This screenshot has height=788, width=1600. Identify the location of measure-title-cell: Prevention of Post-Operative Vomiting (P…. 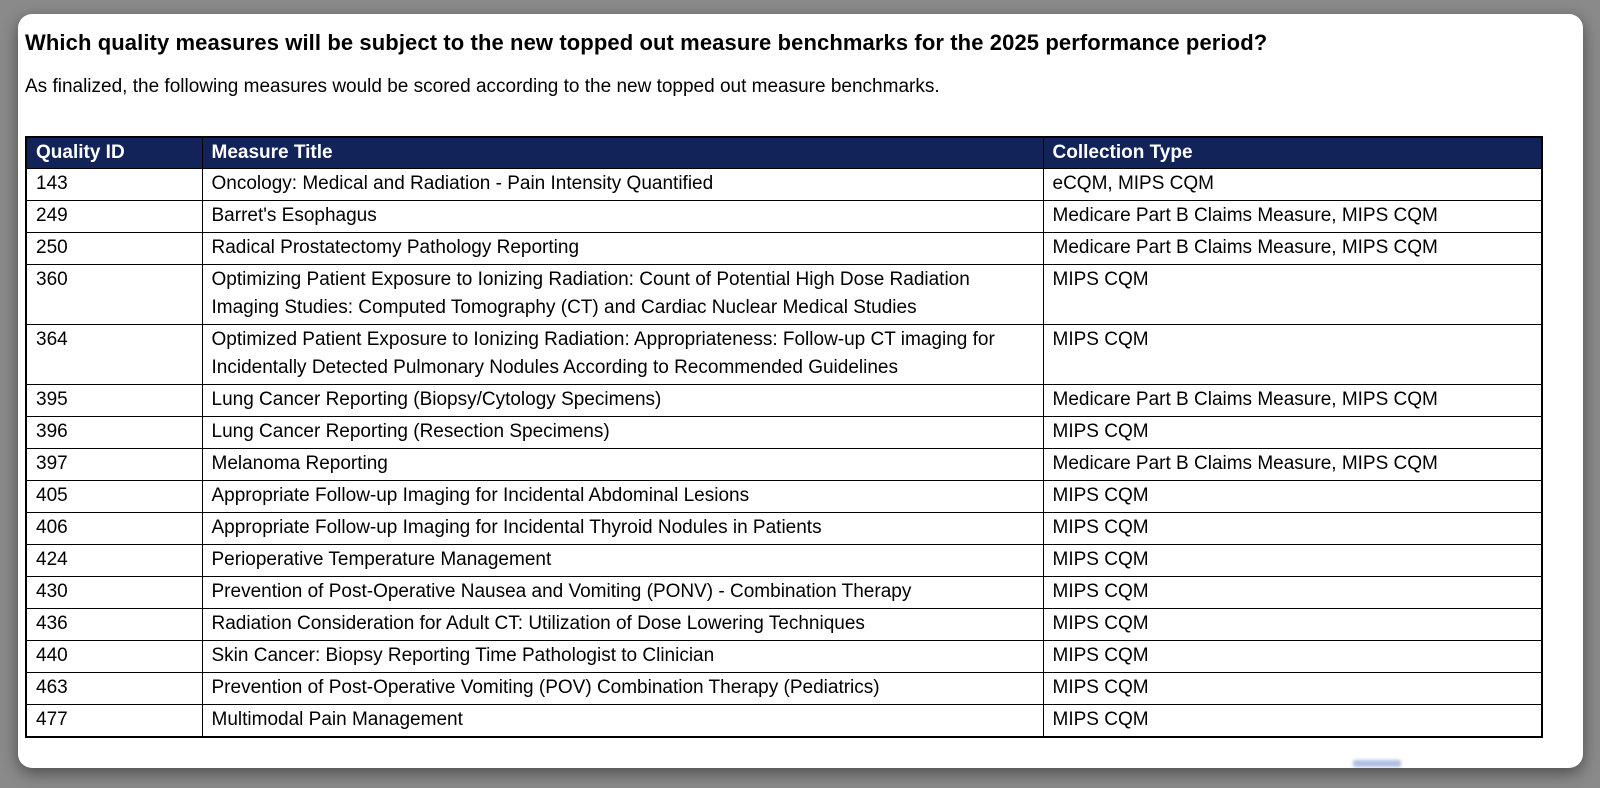
(622, 688).